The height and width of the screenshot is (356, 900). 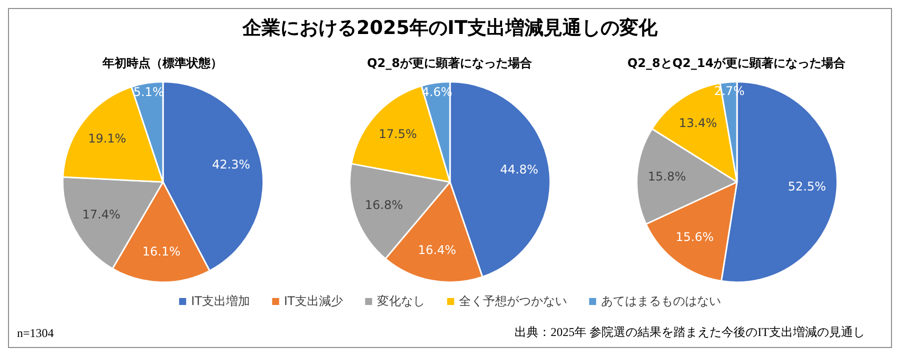 I want to click on source-note: 出典：2025年 参院選の結果を踏まえた今後のIT支出増減の見通し, so click(x=689, y=332).